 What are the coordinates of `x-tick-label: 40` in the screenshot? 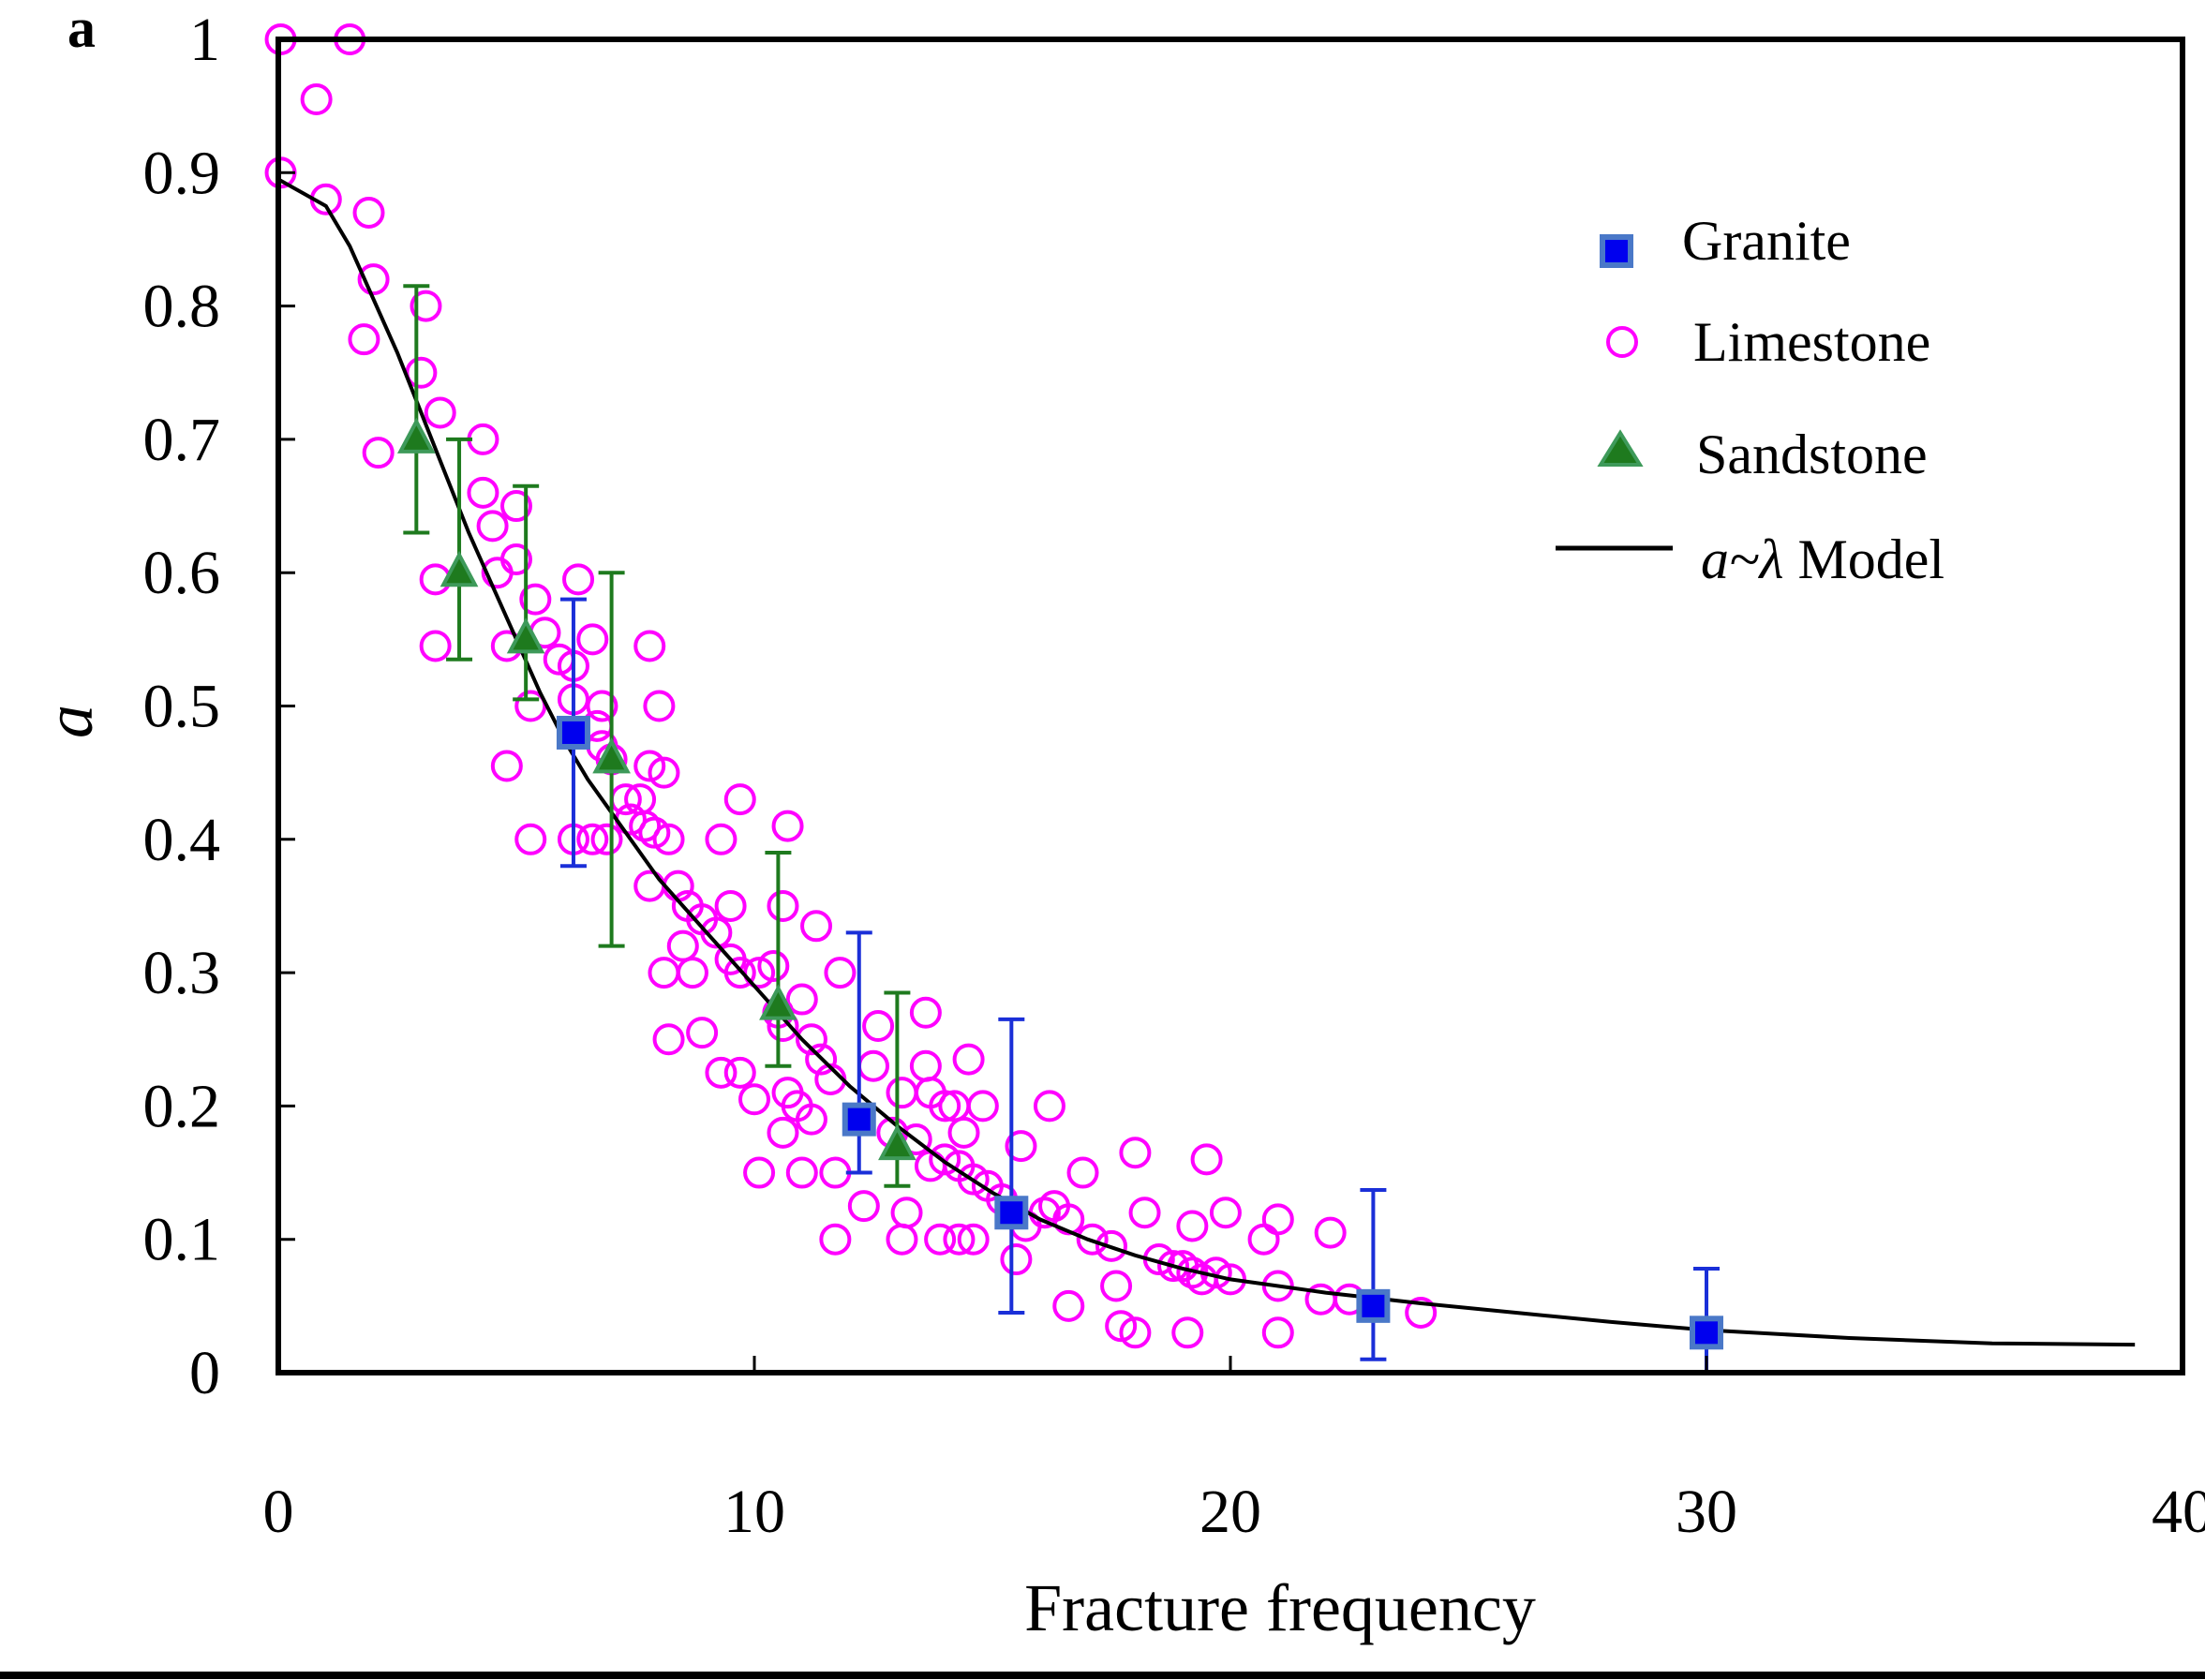 It's located at (2178, 1512).